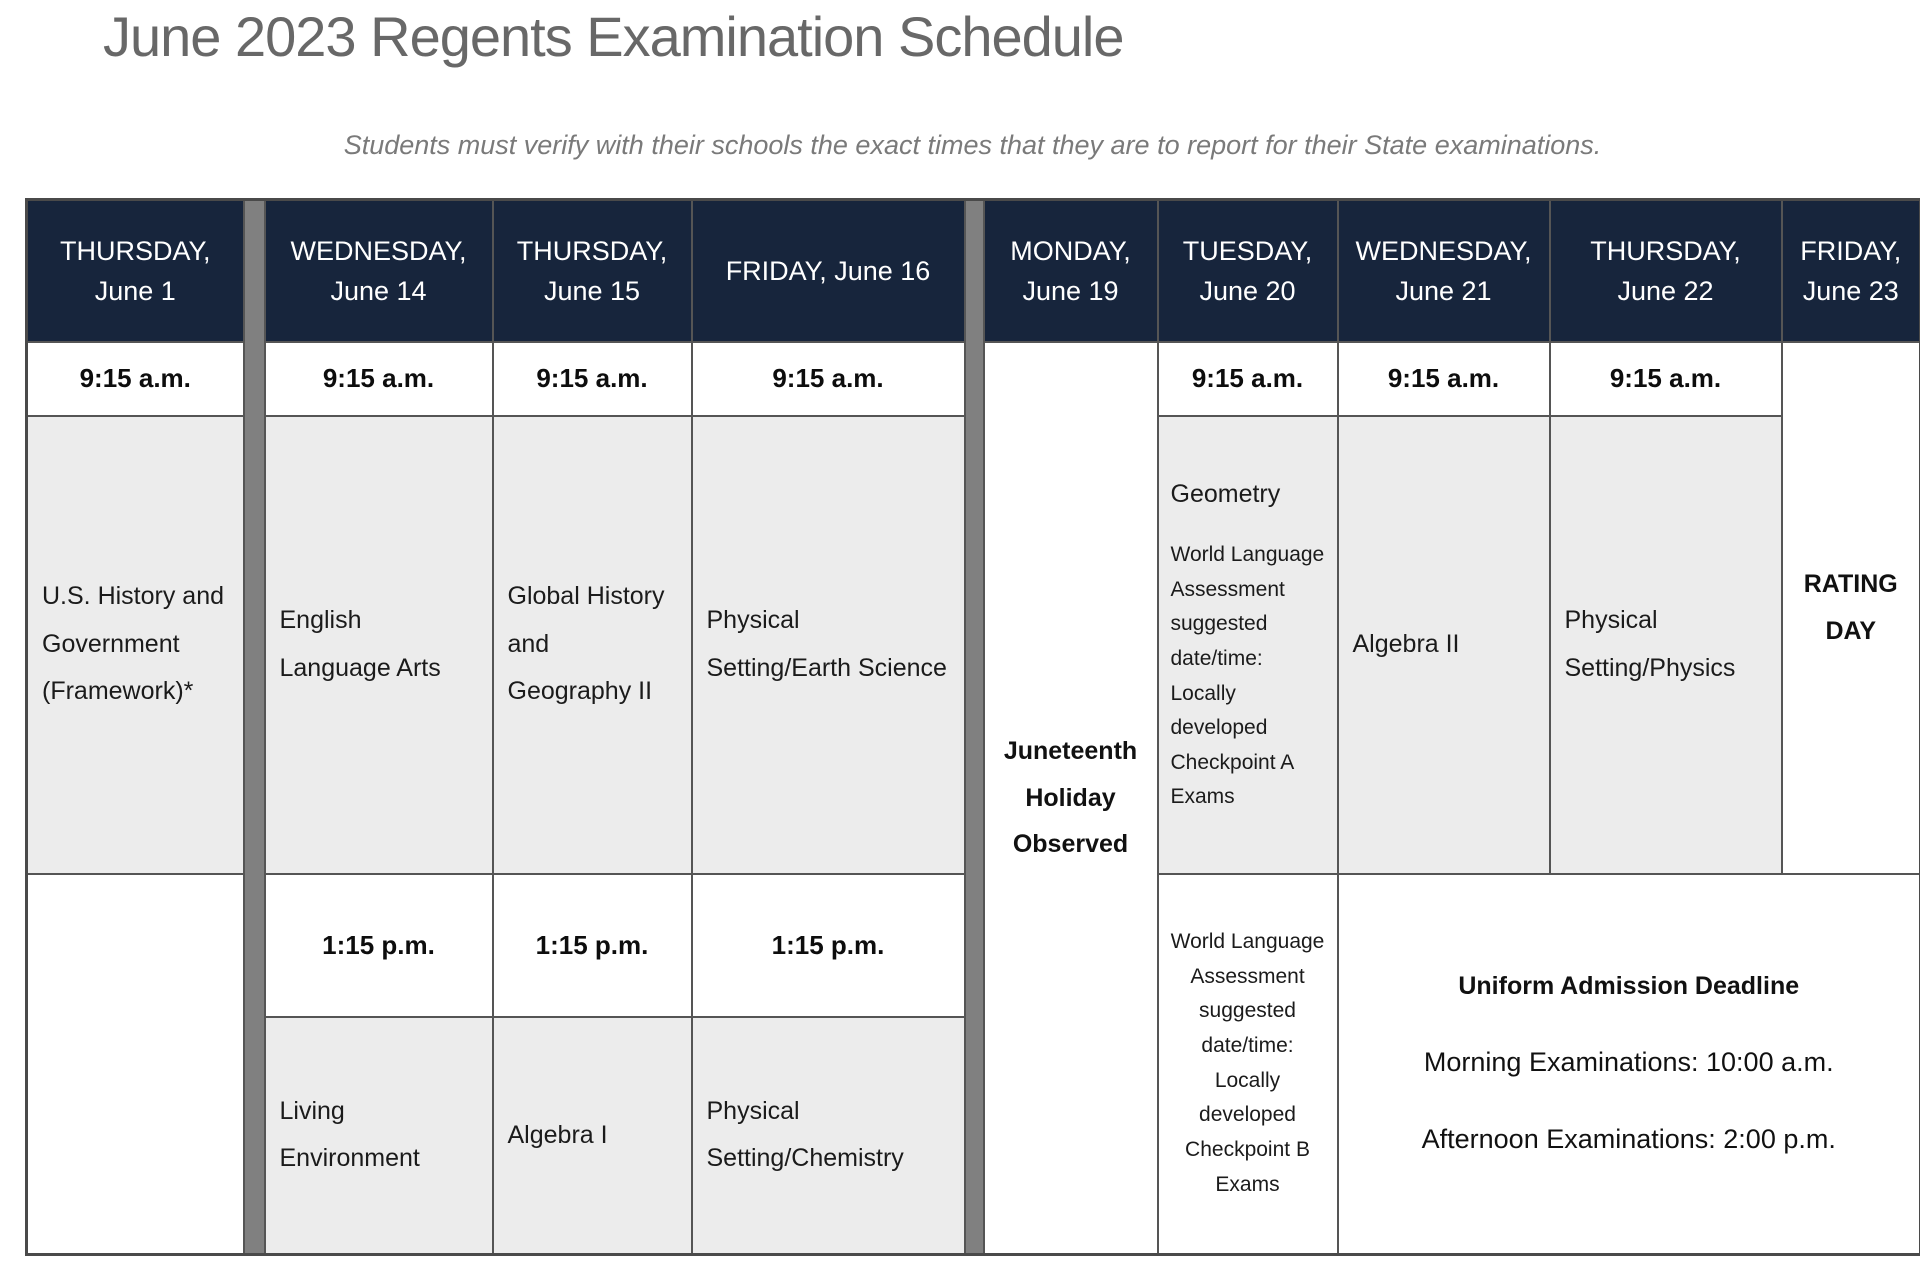  What do you see at coordinates (828, 945) in the screenshot?
I see `time-cell-june-16-pm: 1:15 p.m.` at bounding box center [828, 945].